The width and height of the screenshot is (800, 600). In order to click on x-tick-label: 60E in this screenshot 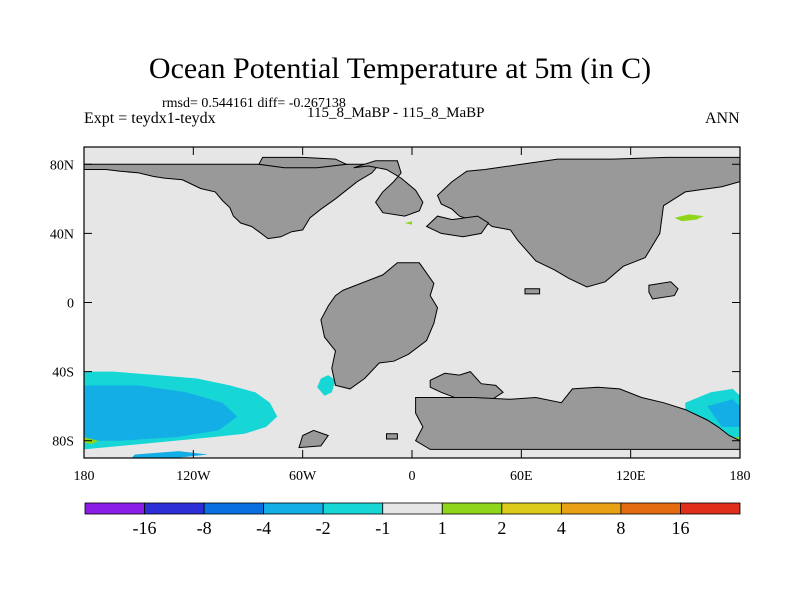, I will do `click(521, 476)`.